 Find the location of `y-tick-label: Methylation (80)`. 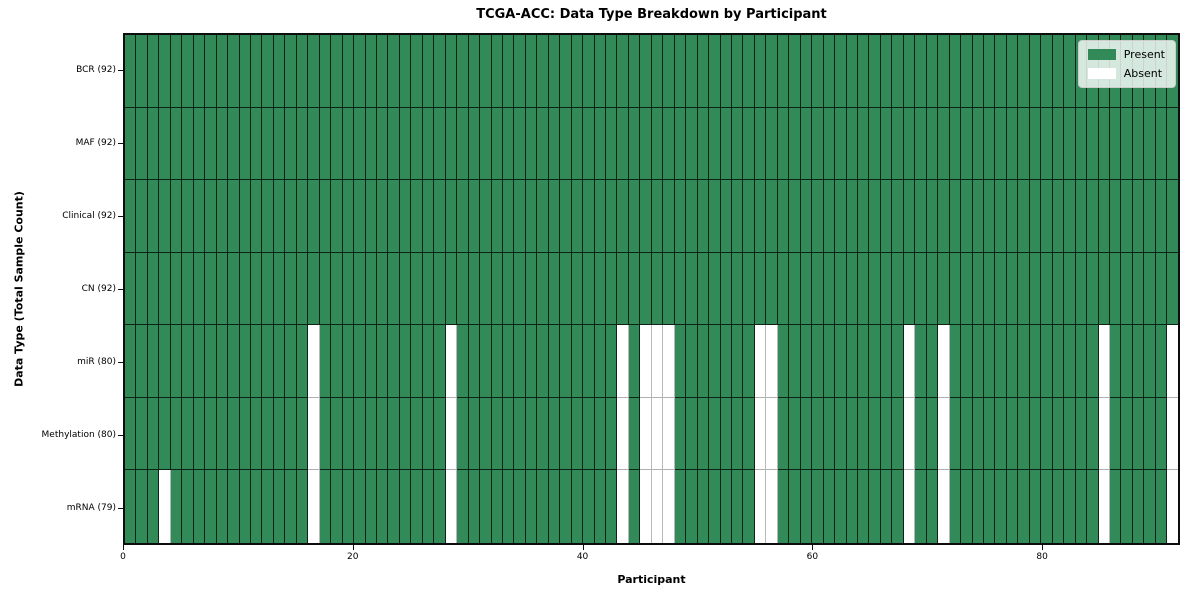

y-tick-label: Methylation (80) is located at coordinates (78, 435).